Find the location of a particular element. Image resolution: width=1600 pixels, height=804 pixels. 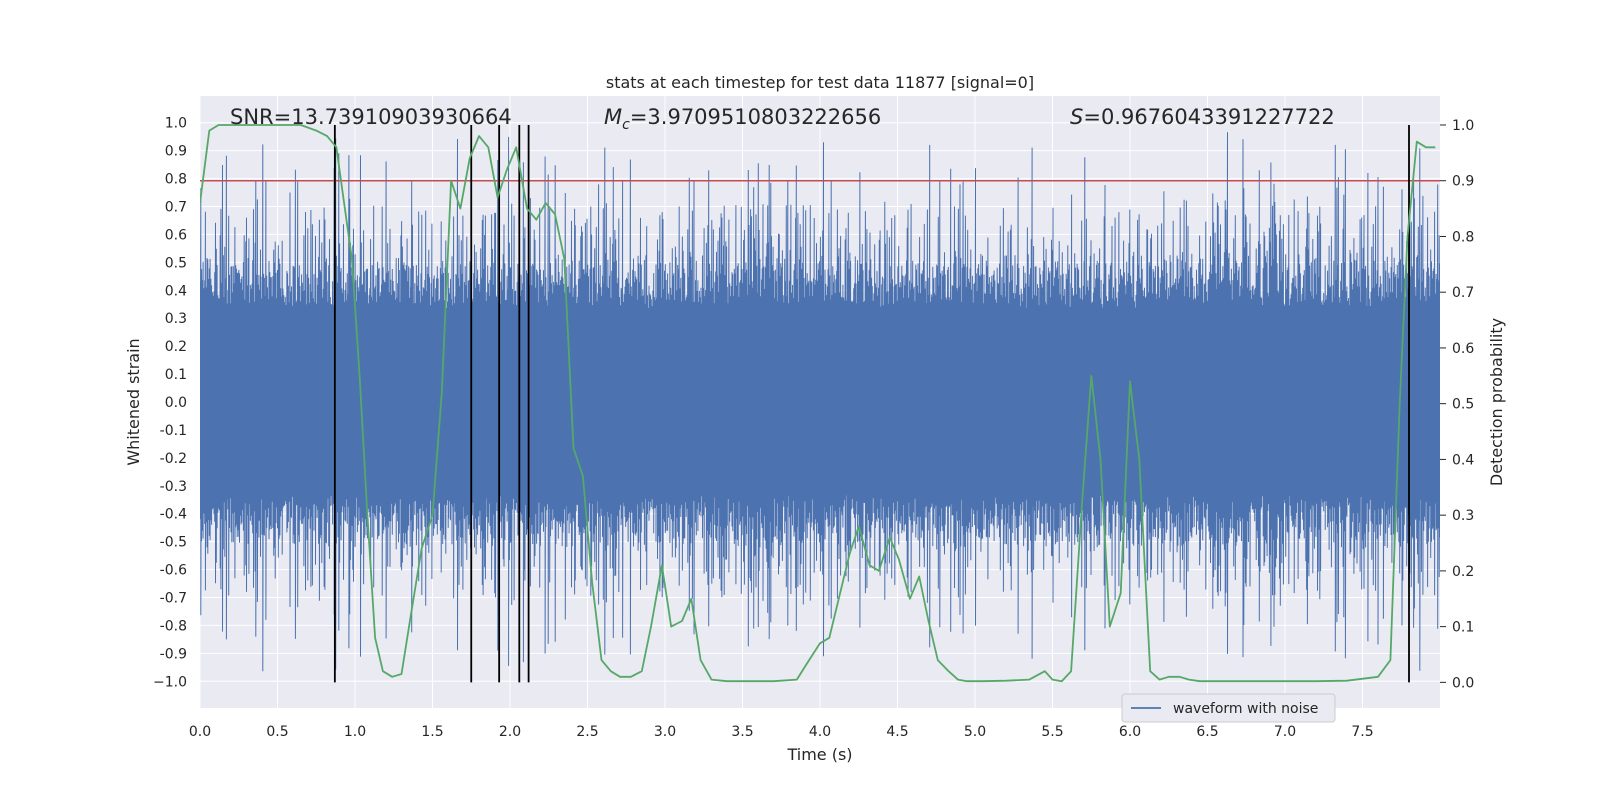

x-tick-label: 5.0 is located at coordinates (975, 732).